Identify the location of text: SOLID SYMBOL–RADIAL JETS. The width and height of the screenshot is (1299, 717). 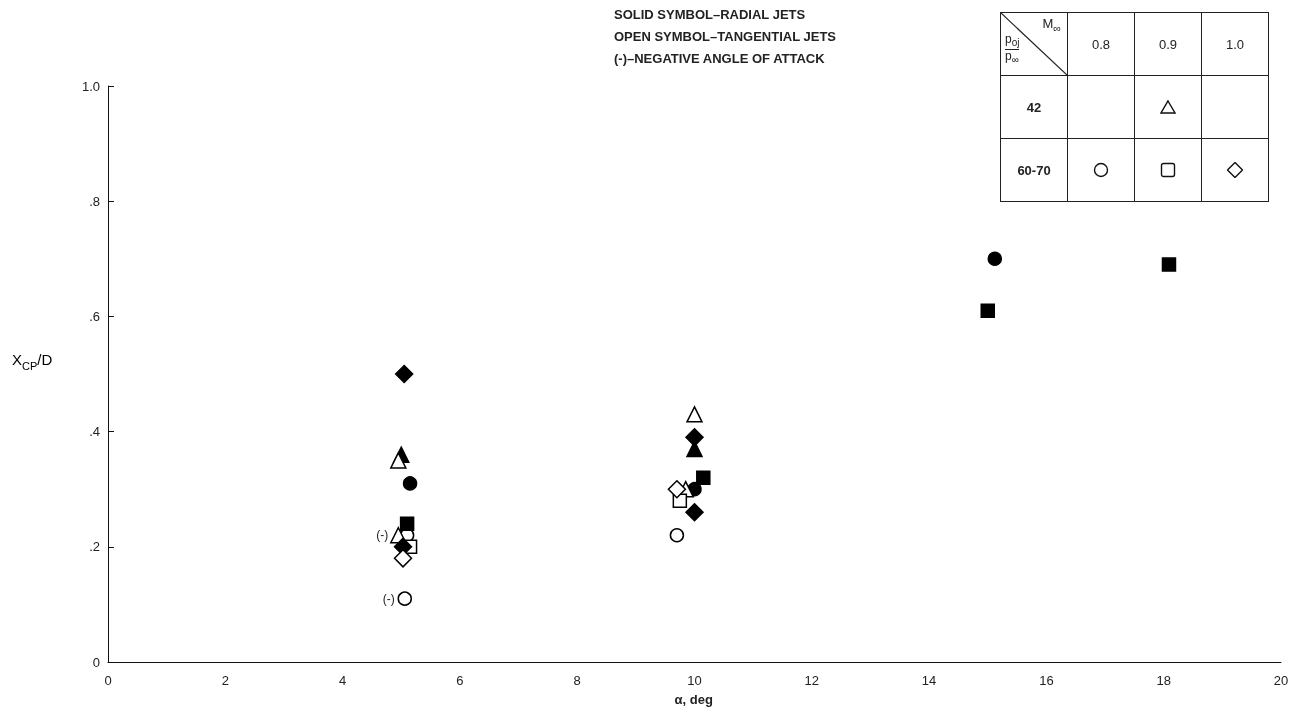
(710, 14).